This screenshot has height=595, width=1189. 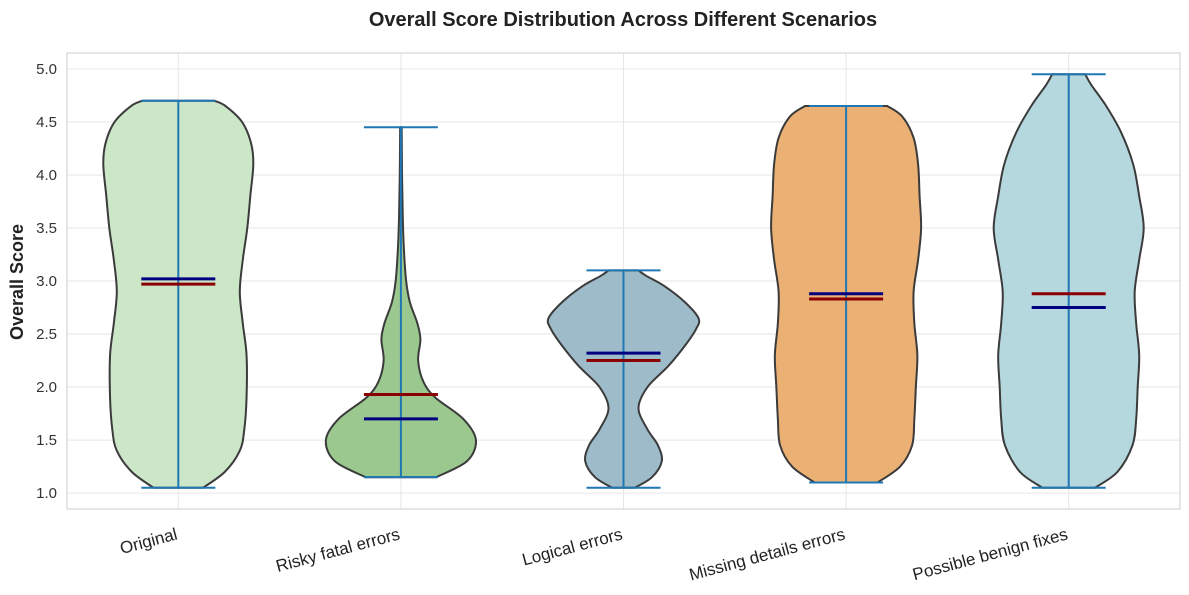 I want to click on y-tick-label: 3.5, so click(x=46, y=228).